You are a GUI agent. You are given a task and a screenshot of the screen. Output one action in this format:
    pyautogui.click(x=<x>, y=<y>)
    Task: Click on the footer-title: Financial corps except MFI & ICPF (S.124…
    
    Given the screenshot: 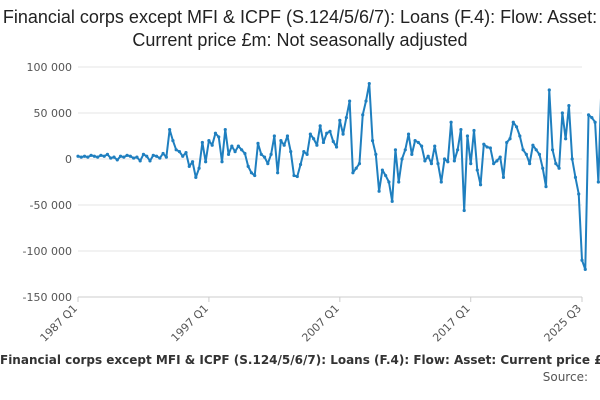 What is the action you would take?
    pyautogui.click(x=300, y=360)
    